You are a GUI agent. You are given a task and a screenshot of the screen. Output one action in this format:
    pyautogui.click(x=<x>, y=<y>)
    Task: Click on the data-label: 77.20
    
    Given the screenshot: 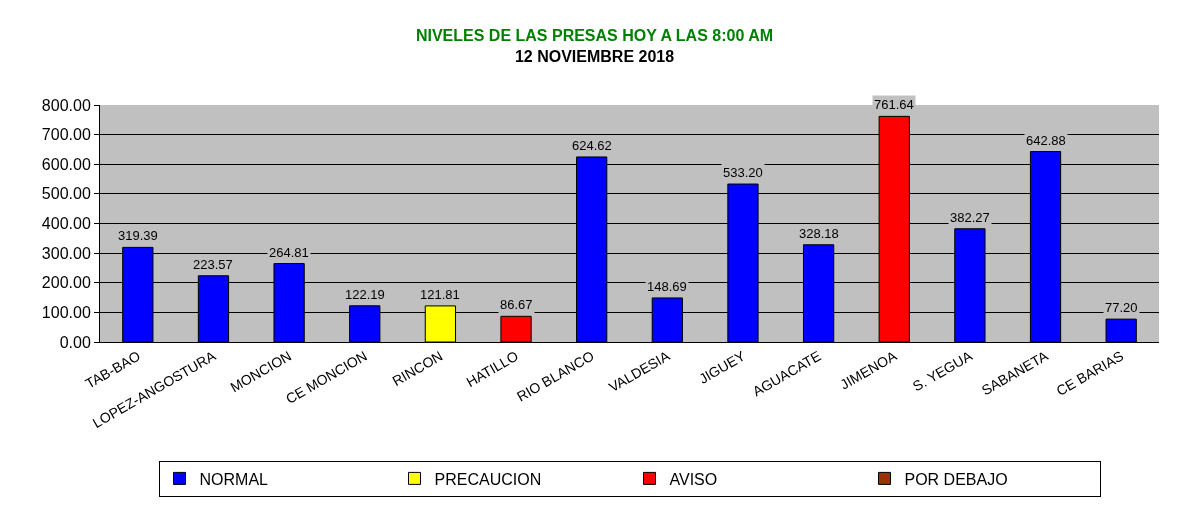 What is the action you would take?
    pyautogui.click(x=1121, y=307)
    